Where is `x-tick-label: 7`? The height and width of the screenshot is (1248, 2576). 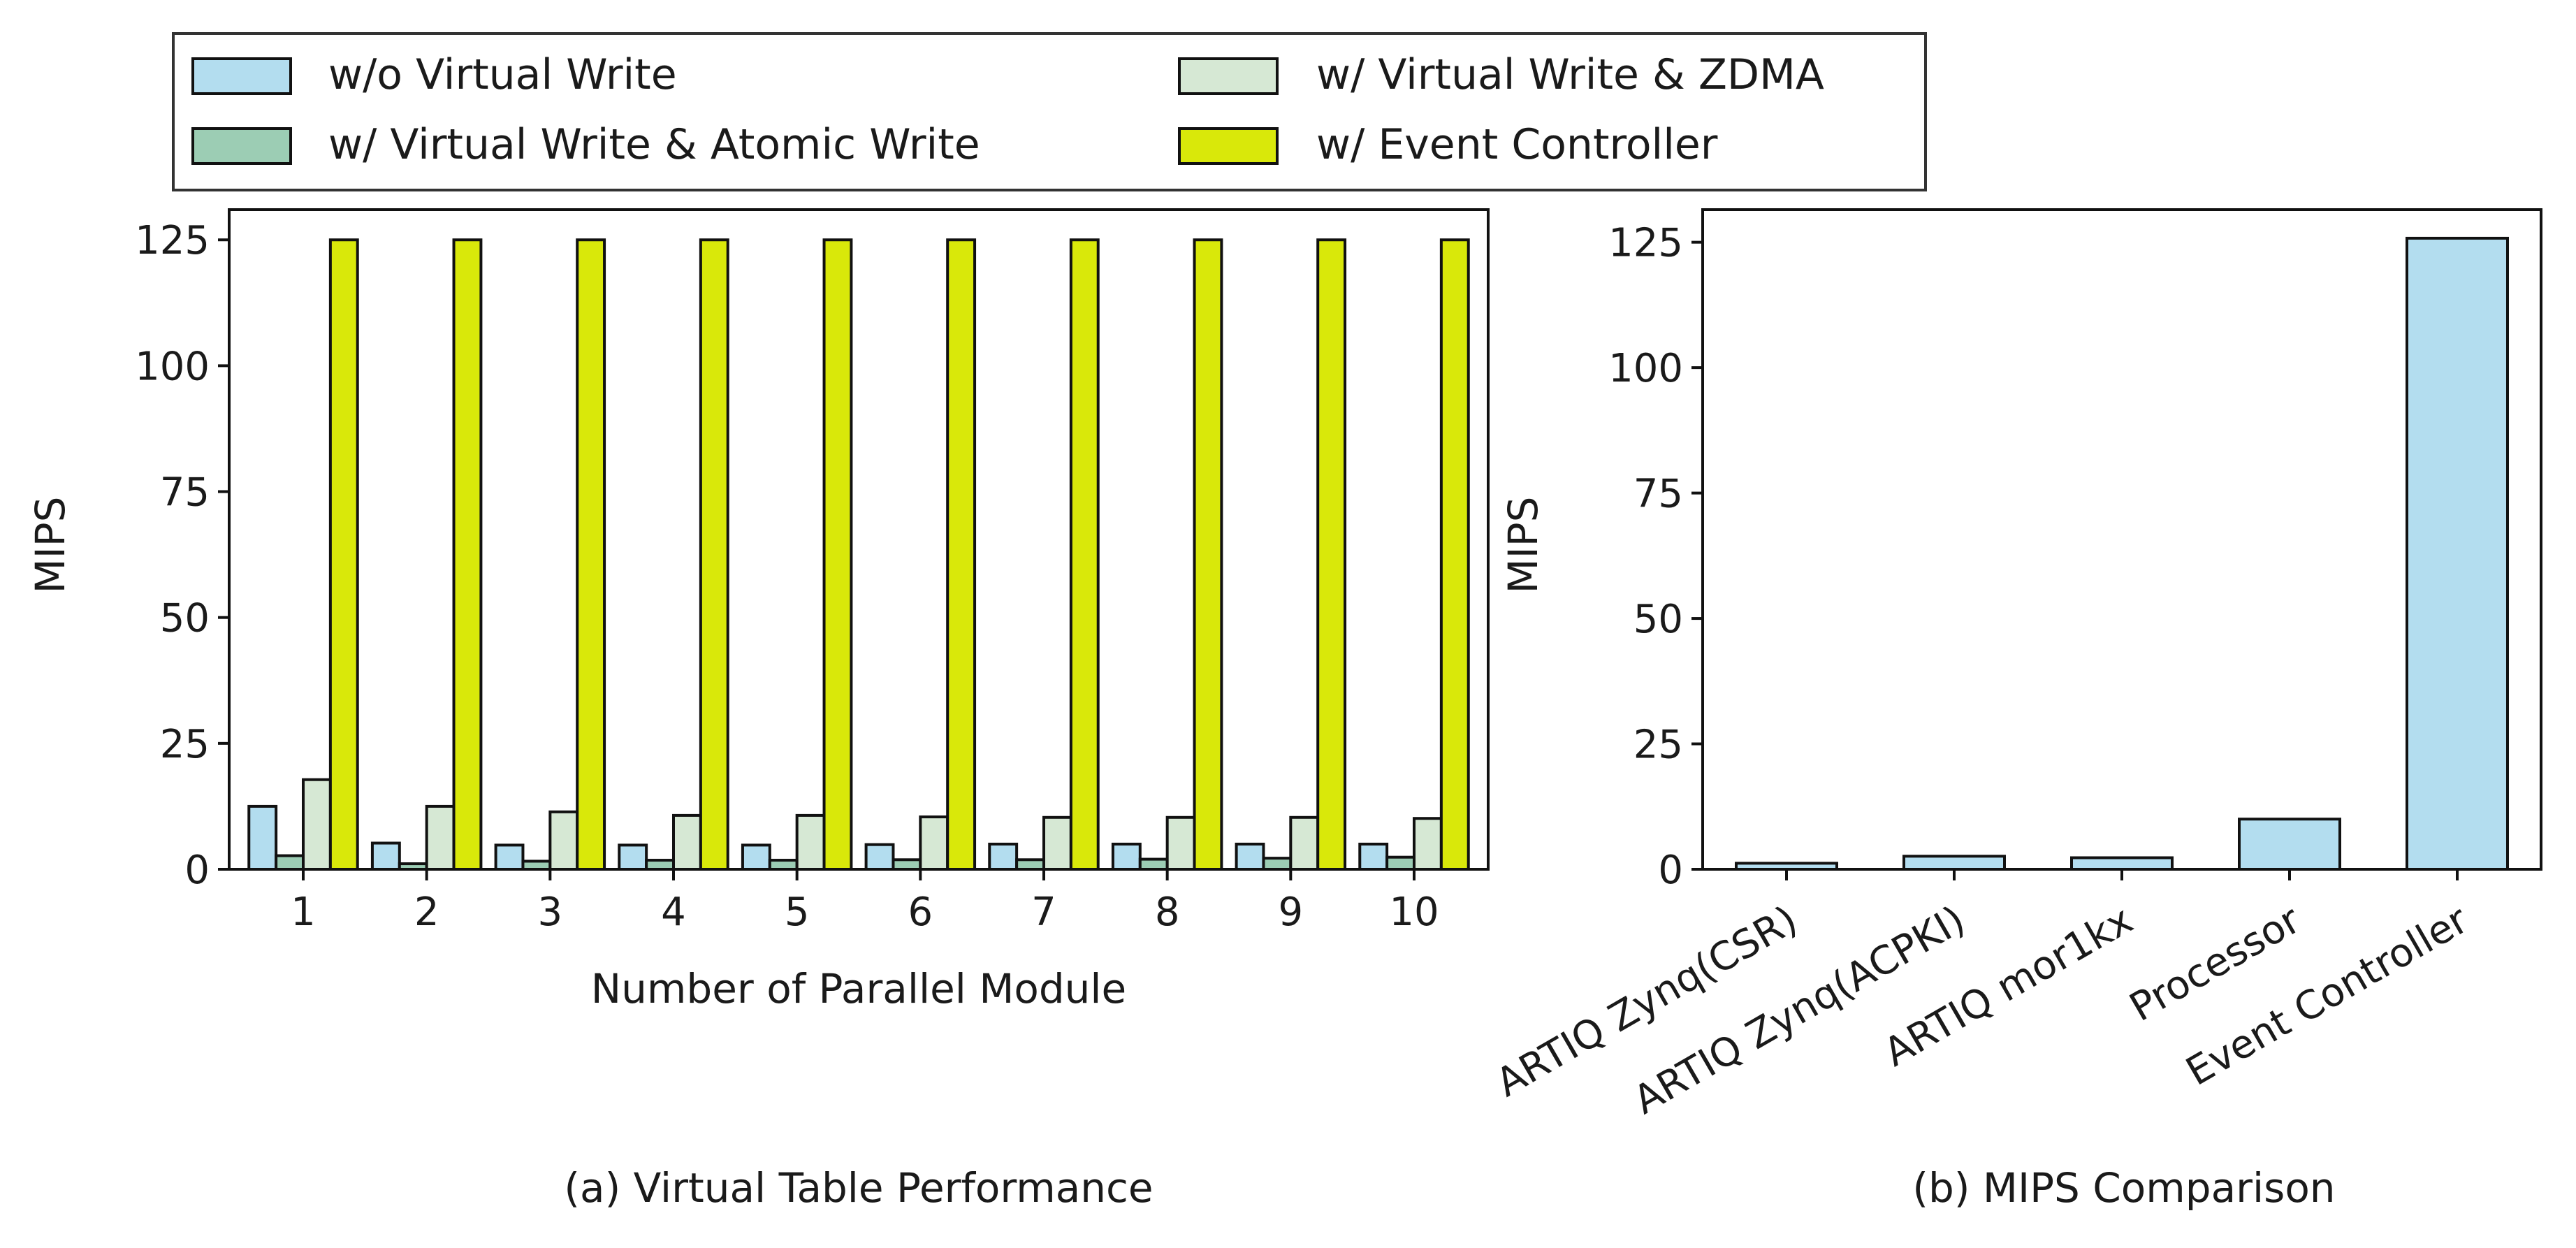 x-tick-label: 7 is located at coordinates (1043, 912).